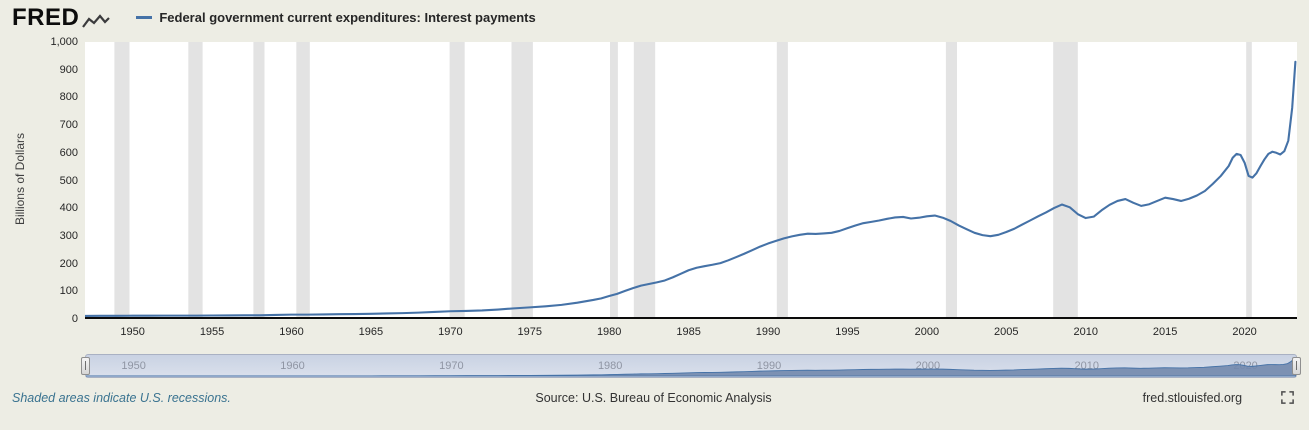 The height and width of the screenshot is (430, 1309). Describe the element at coordinates (68, 152) in the screenshot. I see `y-tick-label: 600` at that location.